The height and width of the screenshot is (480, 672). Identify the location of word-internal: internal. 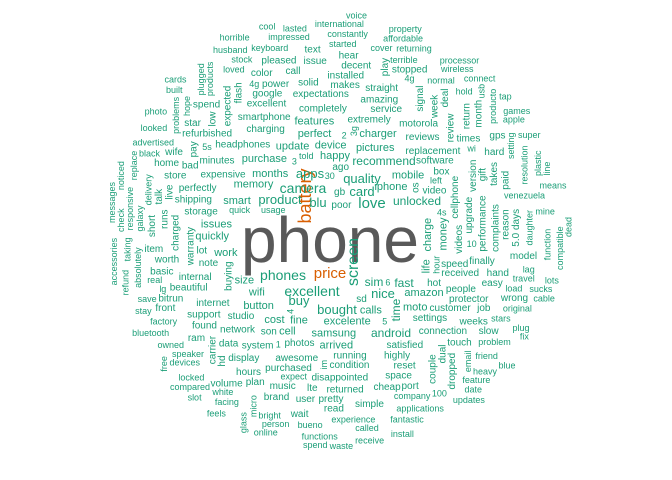
(195, 277).